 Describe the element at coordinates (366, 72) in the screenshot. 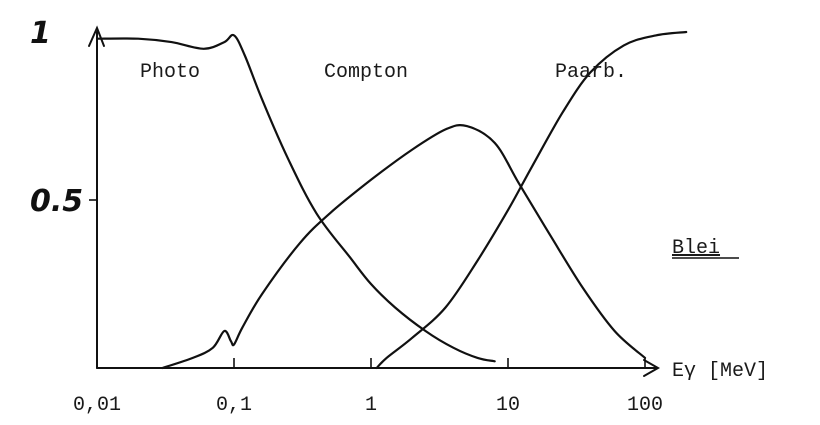

I see `series-label-compton: Compton` at that location.